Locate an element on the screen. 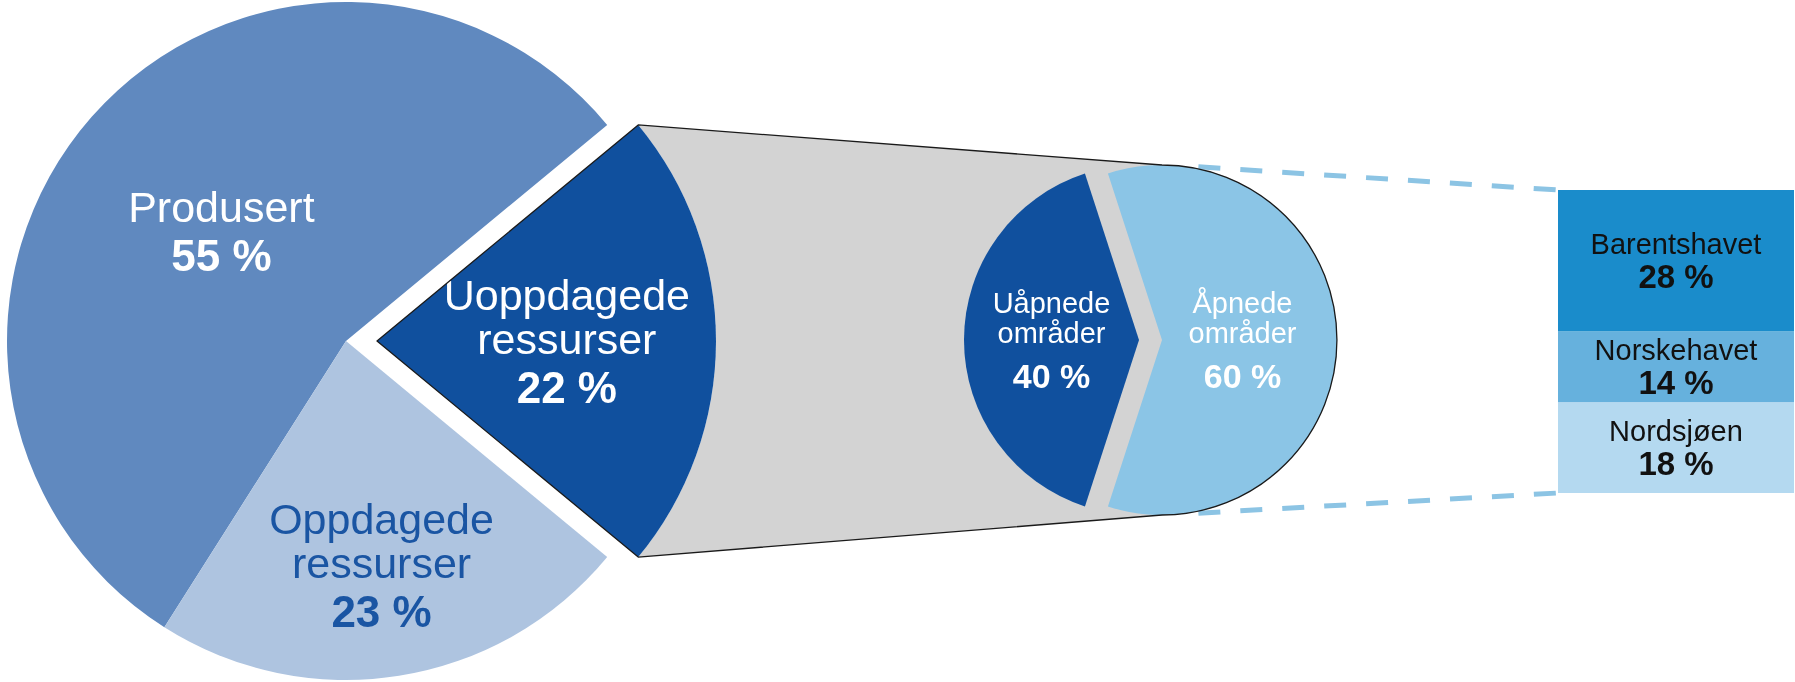 The image size is (1795, 682). slice-label: Produsert is located at coordinates (221, 207).